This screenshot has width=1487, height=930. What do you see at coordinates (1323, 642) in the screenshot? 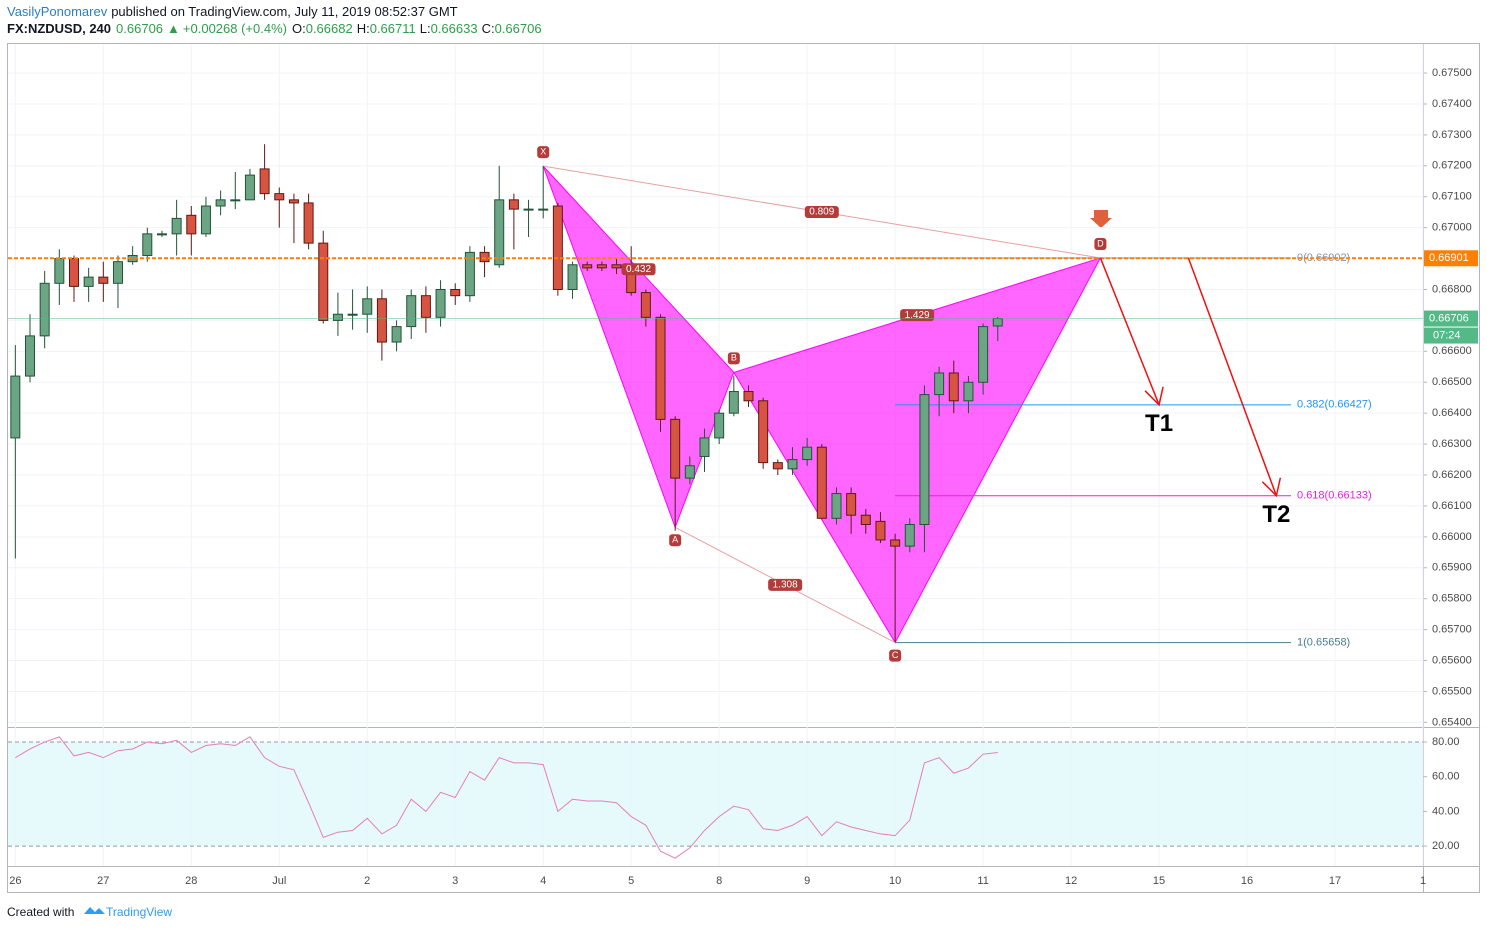
I see `fib-label: 1(0.65658)` at bounding box center [1323, 642].